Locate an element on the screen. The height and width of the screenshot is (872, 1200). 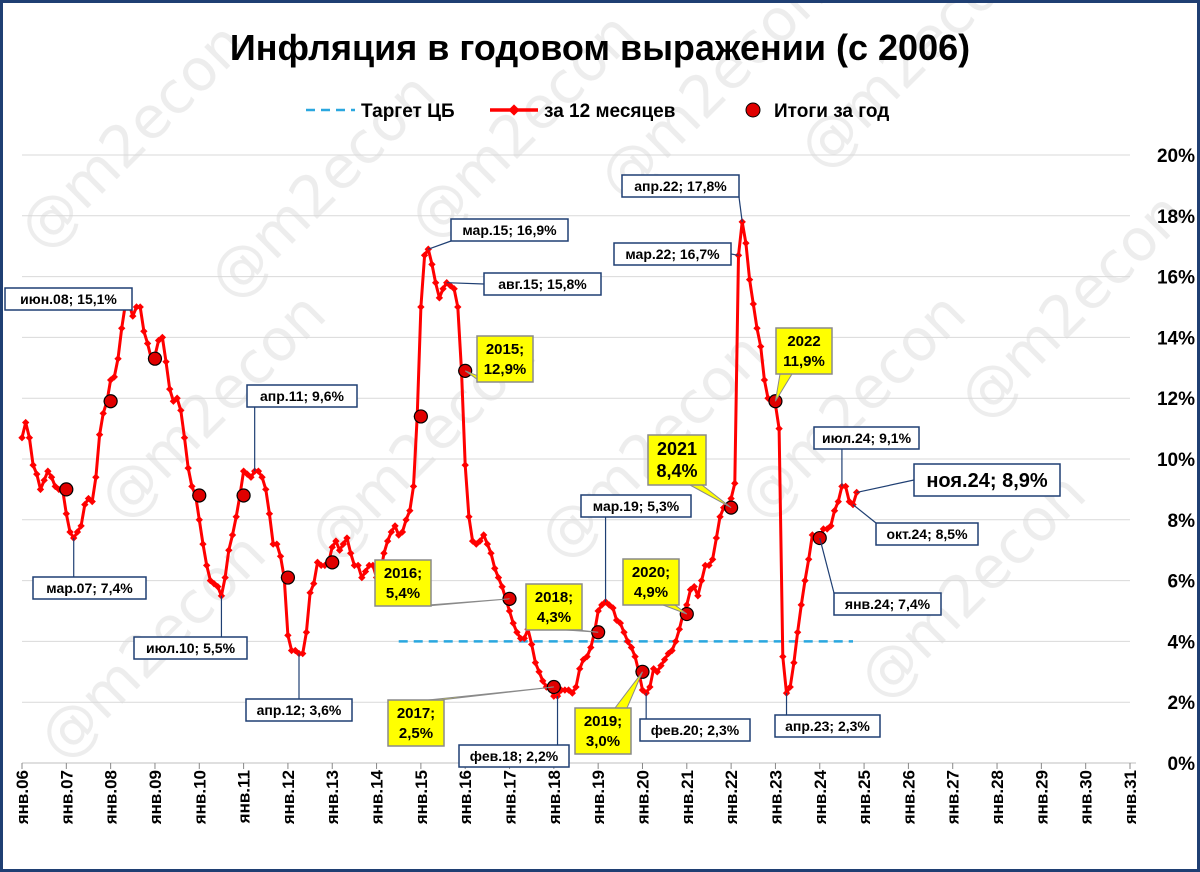
legend-annual-label: Итоги за год is located at coordinates (831, 111).